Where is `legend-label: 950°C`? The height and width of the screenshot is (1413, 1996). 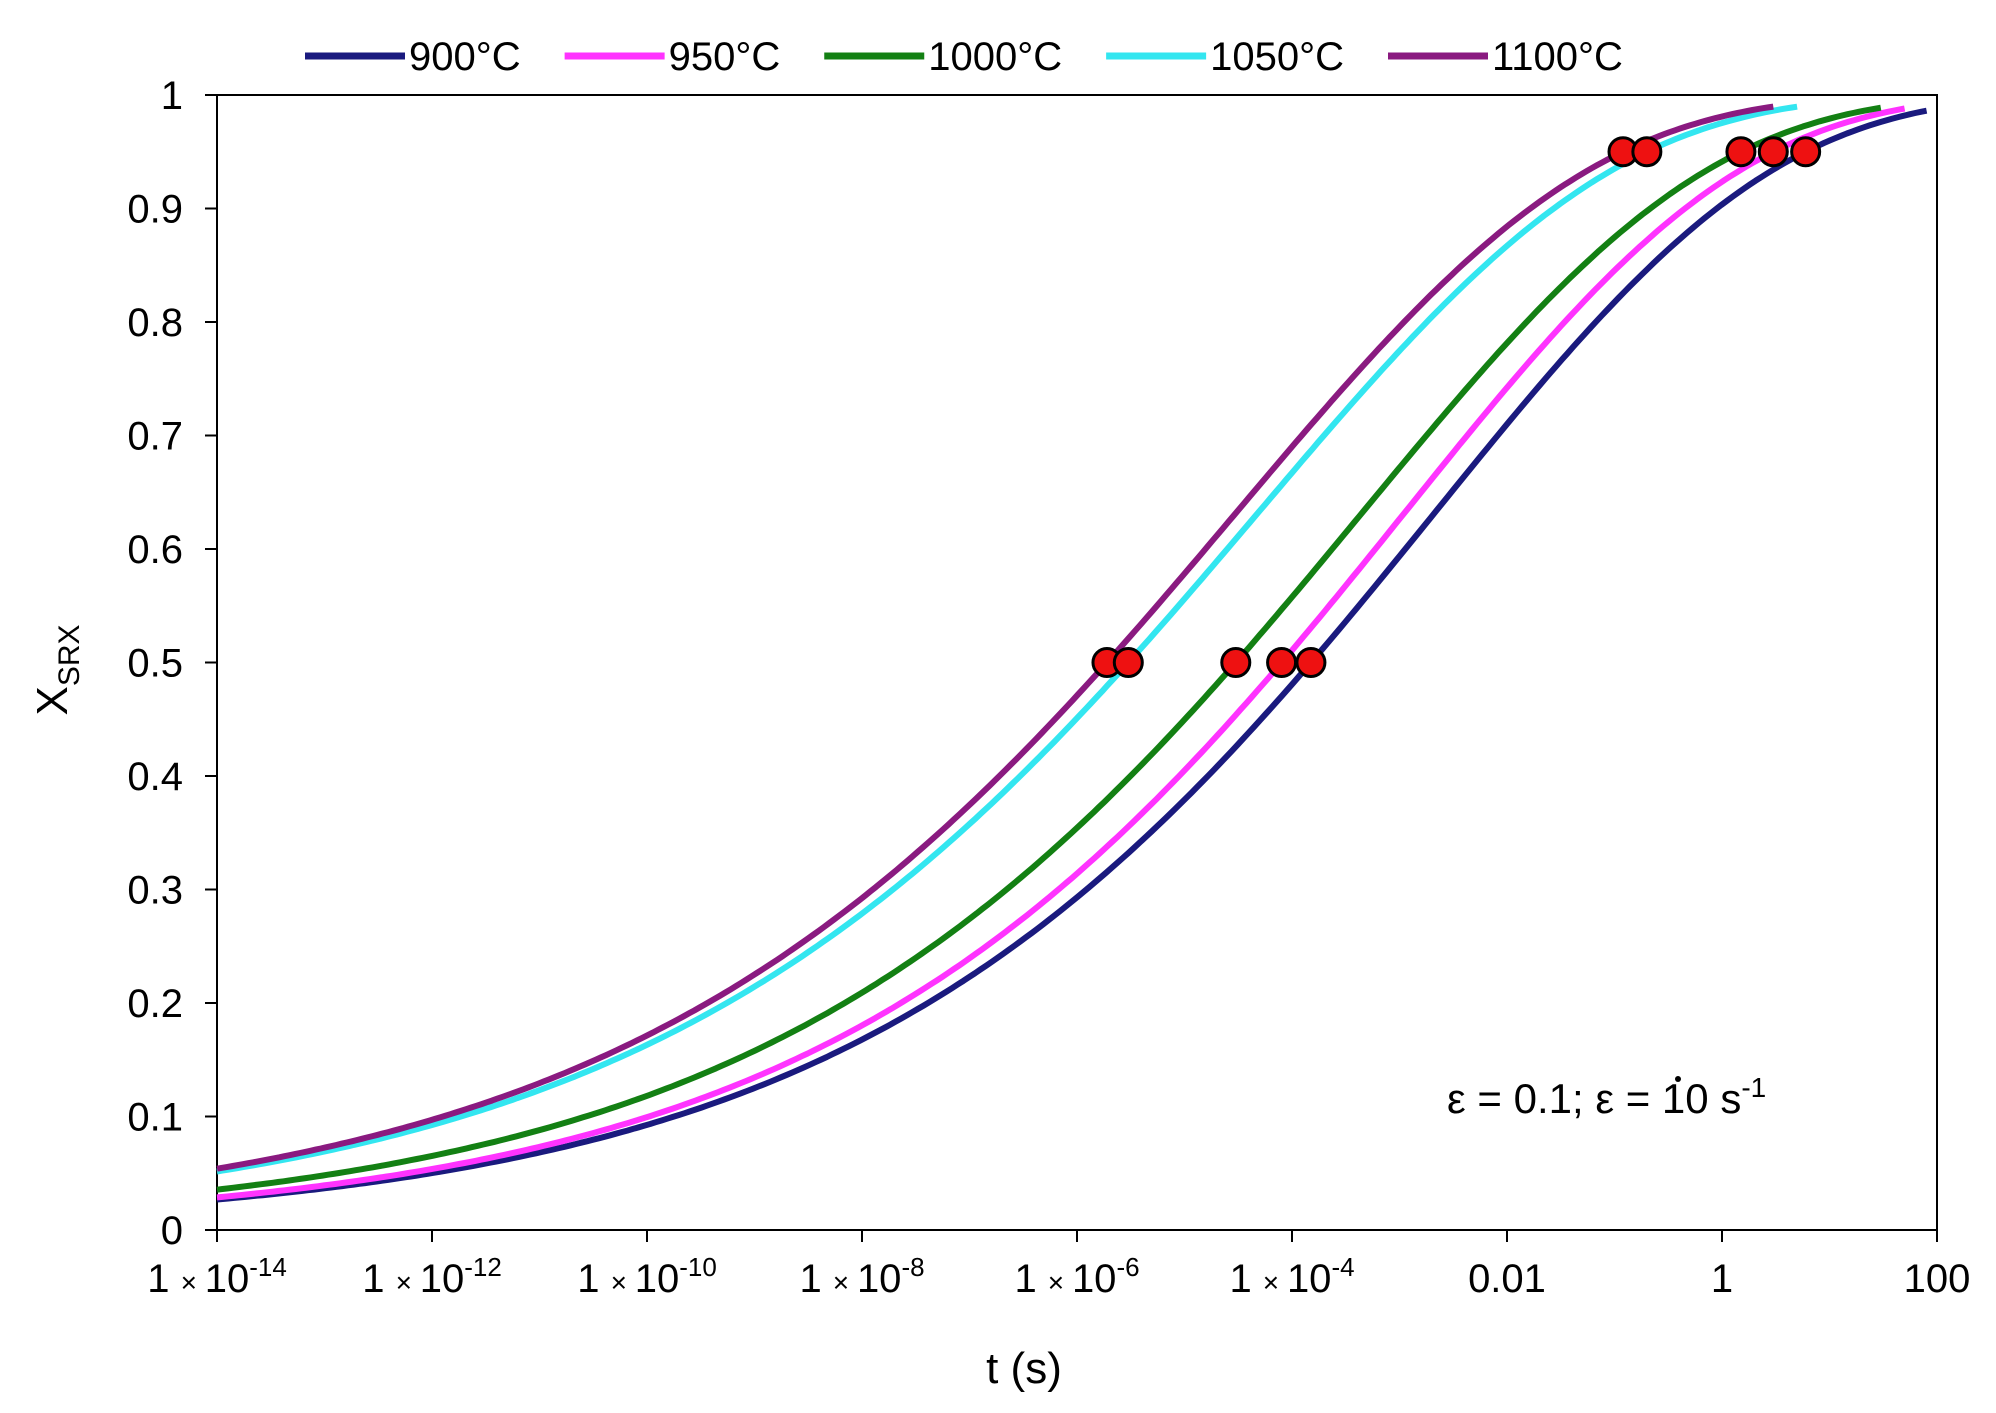 legend-label: 950°C is located at coordinates (725, 57).